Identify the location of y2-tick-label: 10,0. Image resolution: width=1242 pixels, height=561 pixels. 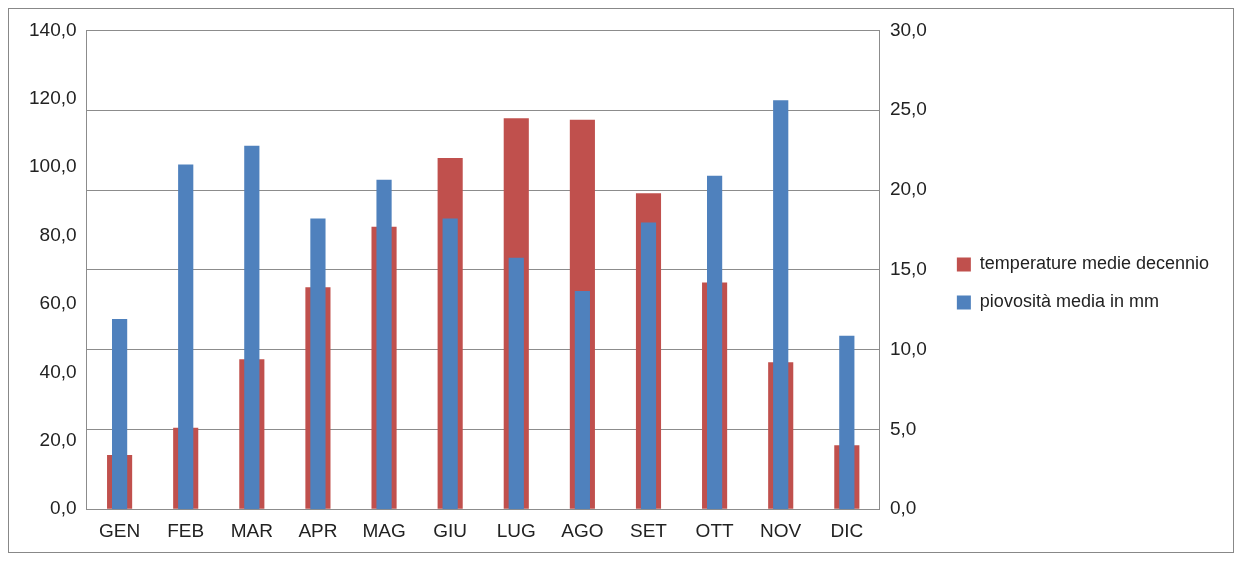
(908, 348).